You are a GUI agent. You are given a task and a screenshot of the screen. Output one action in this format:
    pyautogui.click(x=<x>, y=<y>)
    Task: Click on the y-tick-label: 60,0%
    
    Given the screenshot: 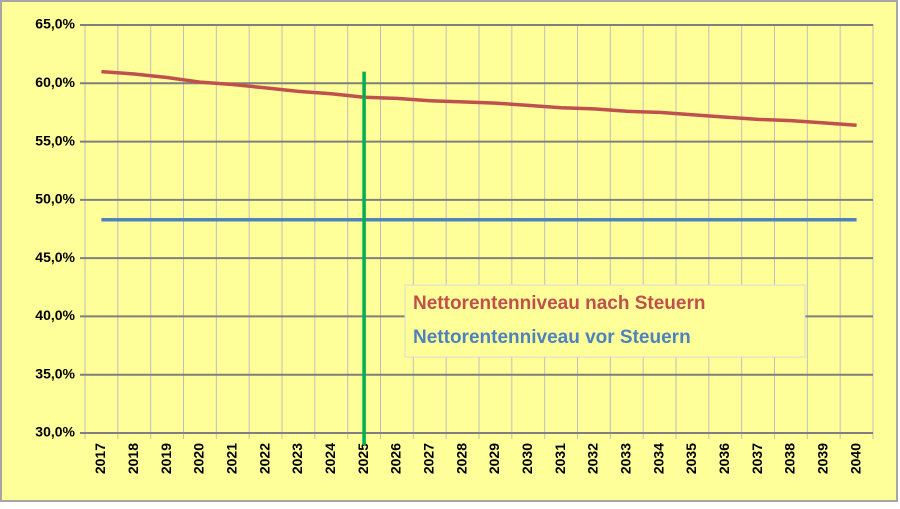 What is the action you would take?
    pyautogui.click(x=55, y=82)
    